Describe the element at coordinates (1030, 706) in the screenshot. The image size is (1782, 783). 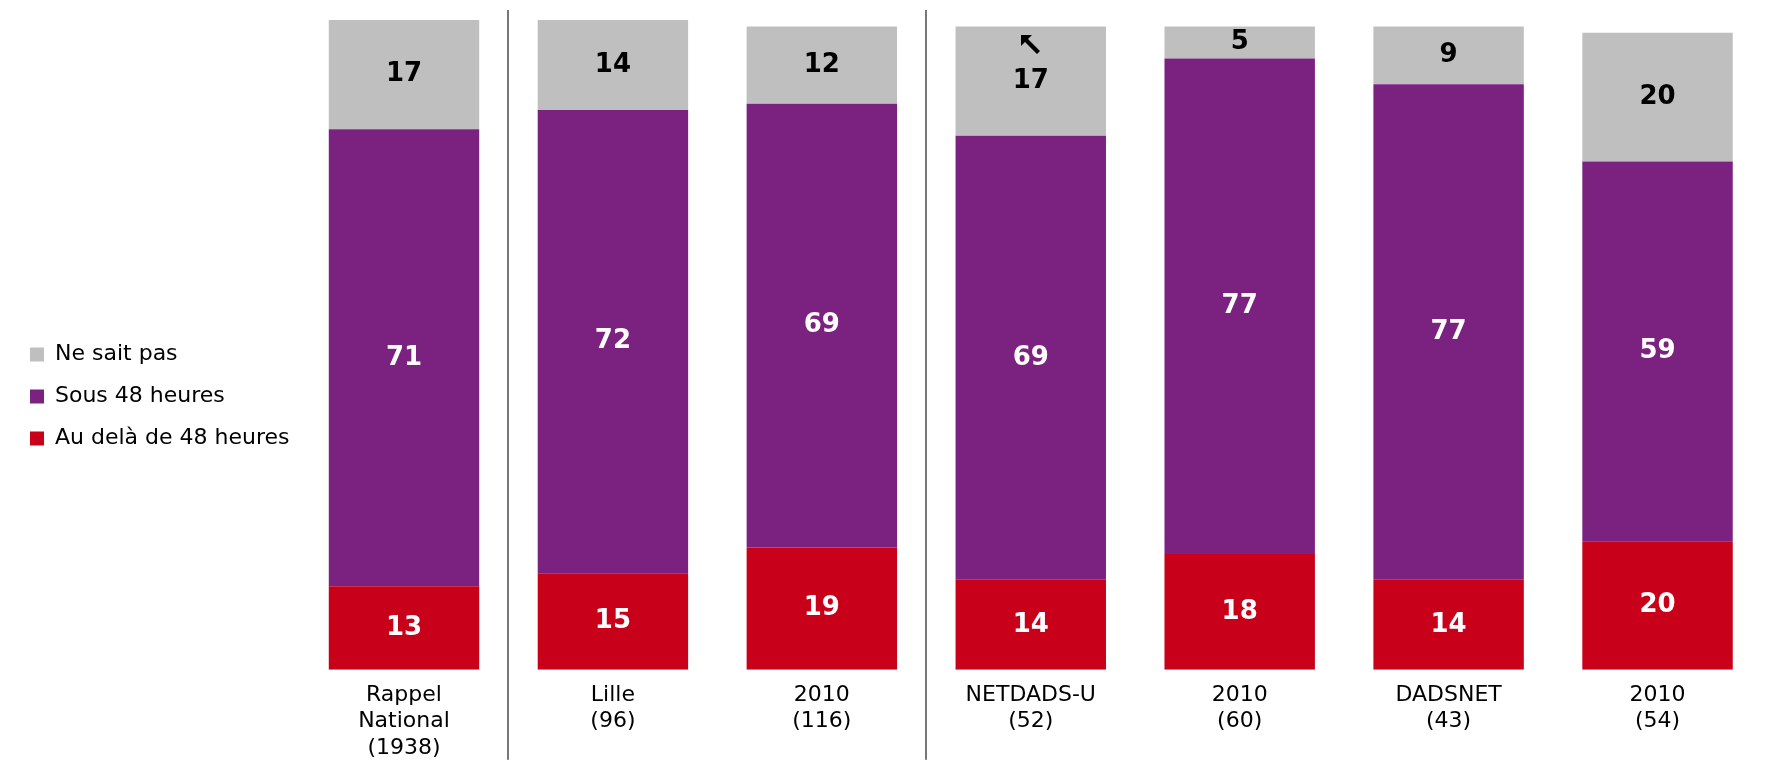
I see `x-tick-label: NETDADS-U (52)` at that location.